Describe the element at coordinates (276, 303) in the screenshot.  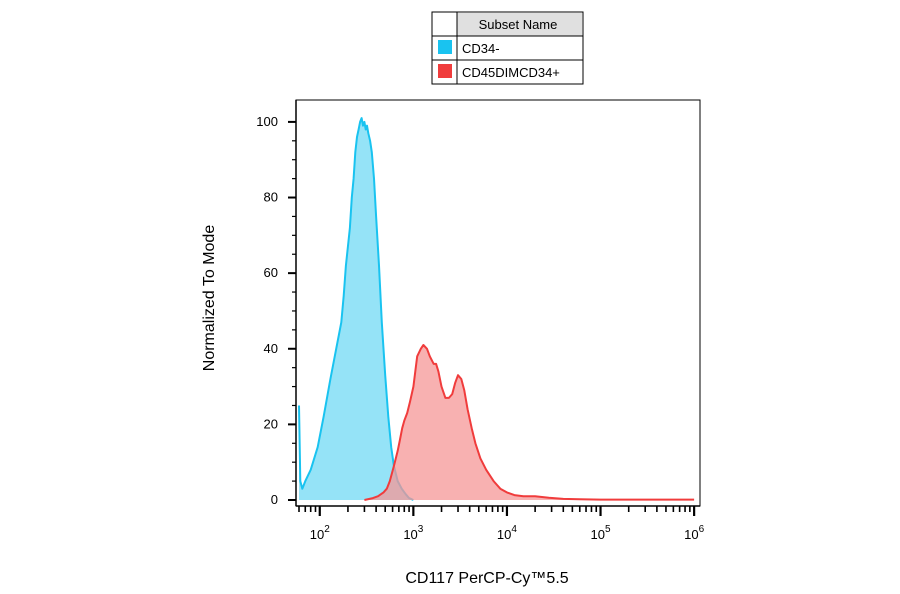
I see `y-axis: 0 20 40 60 80 100` at that location.